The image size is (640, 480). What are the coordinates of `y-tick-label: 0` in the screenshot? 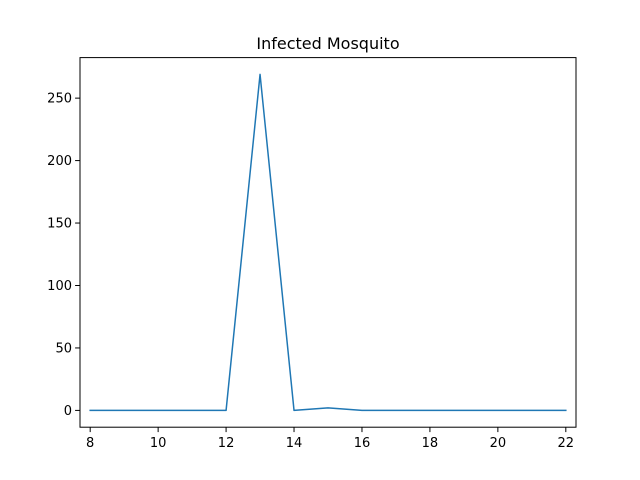 It's located at (68, 411).